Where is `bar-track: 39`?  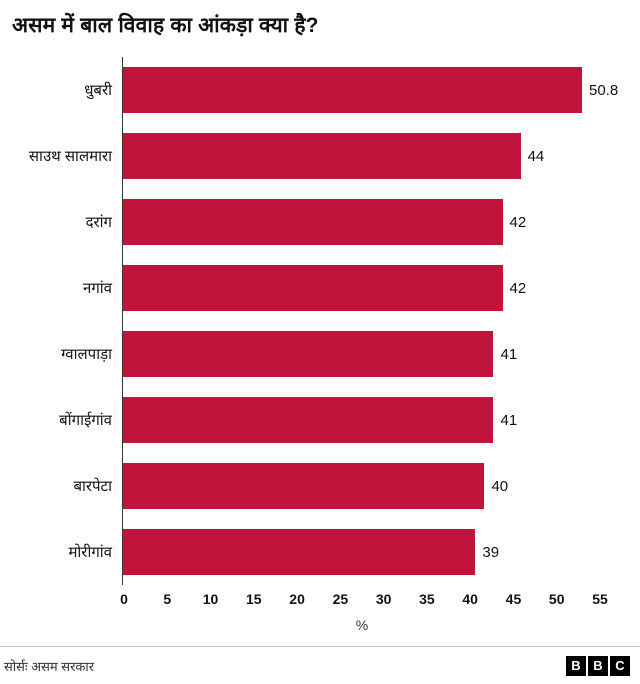 bar-track: 39 is located at coordinates (371, 552).